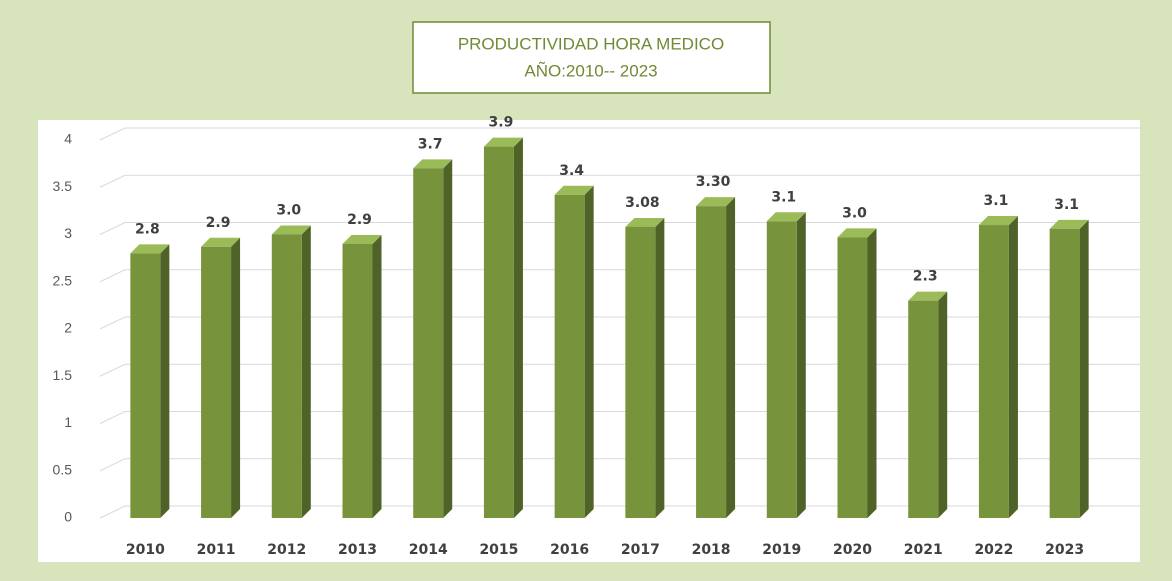  What do you see at coordinates (63, 469) in the screenshot?
I see `y-tick-label: 0.5` at bounding box center [63, 469].